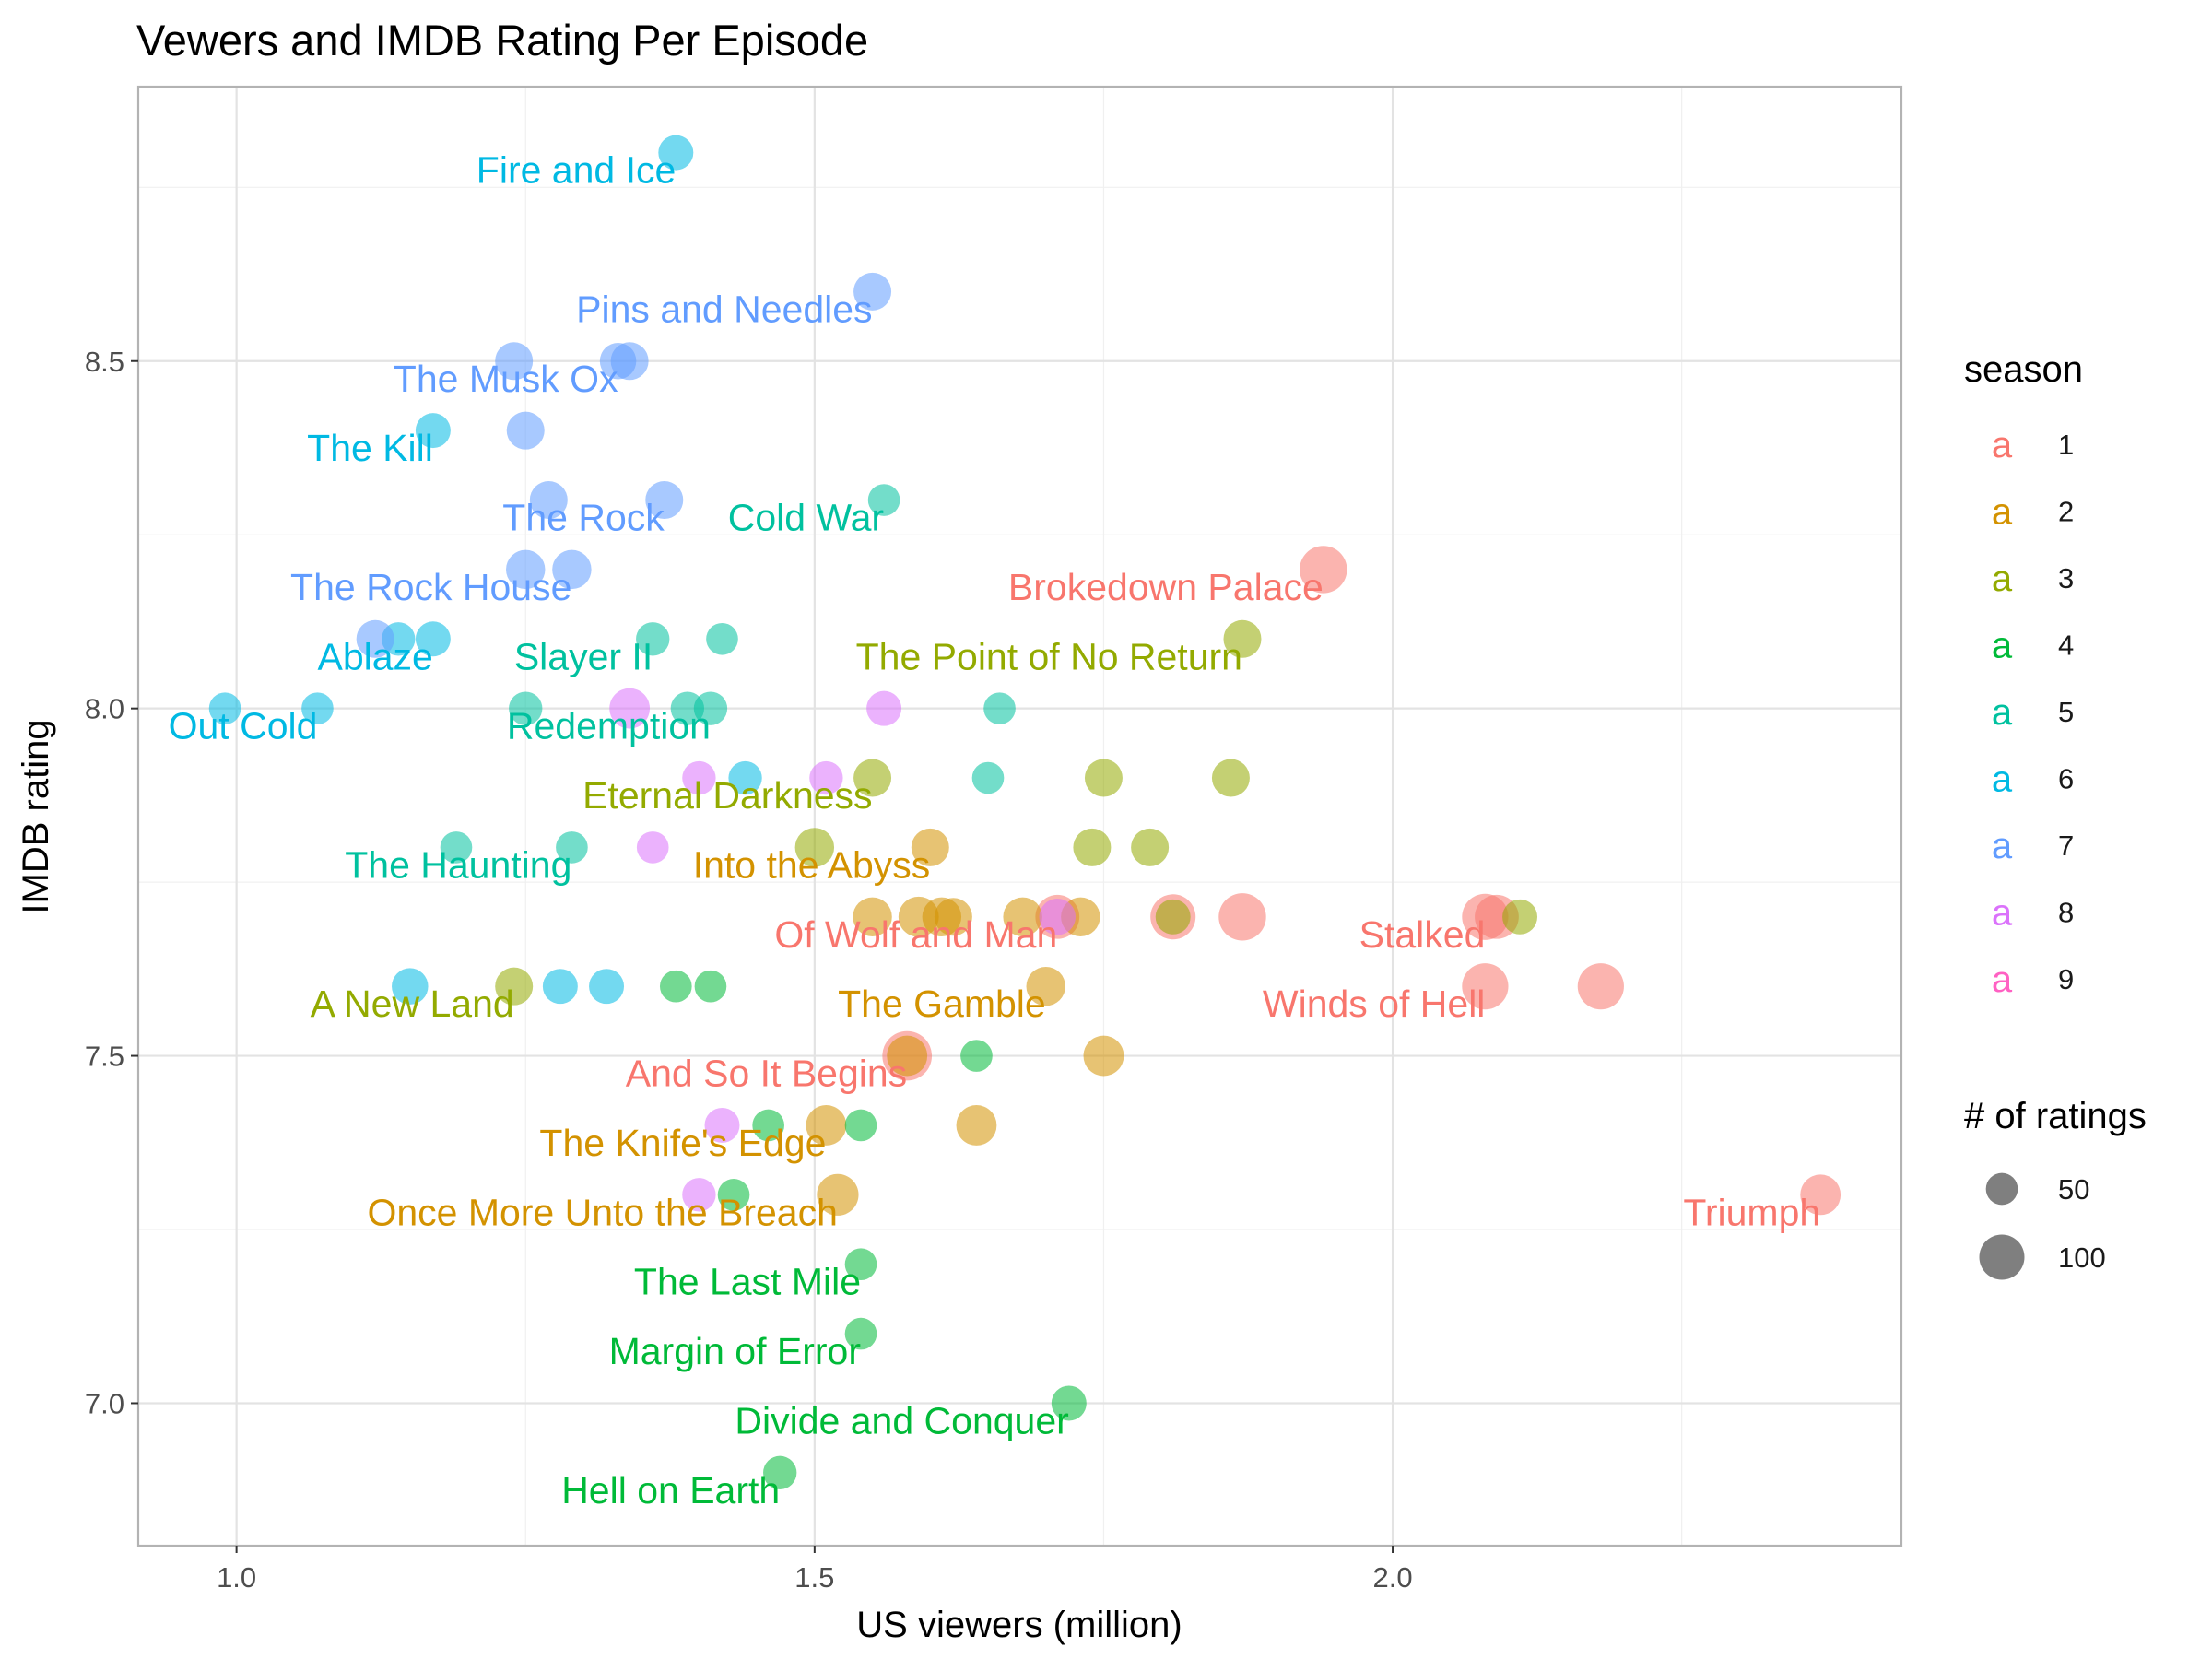 This screenshot has height=1659, width=2212. Describe the element at coordinates (815, 1570) in the screenshot. I see `x-axis: 1.0 1.5 2.0` at that location.